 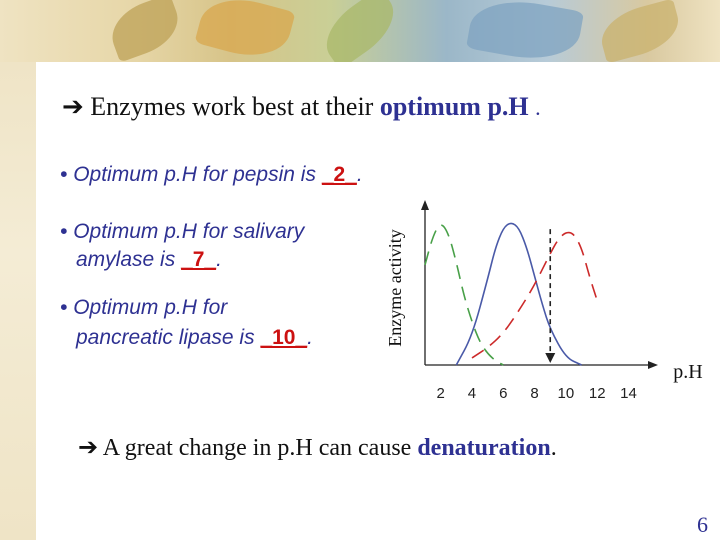 I want to click on annotation-arrowhead, so click(x=550, y=358).